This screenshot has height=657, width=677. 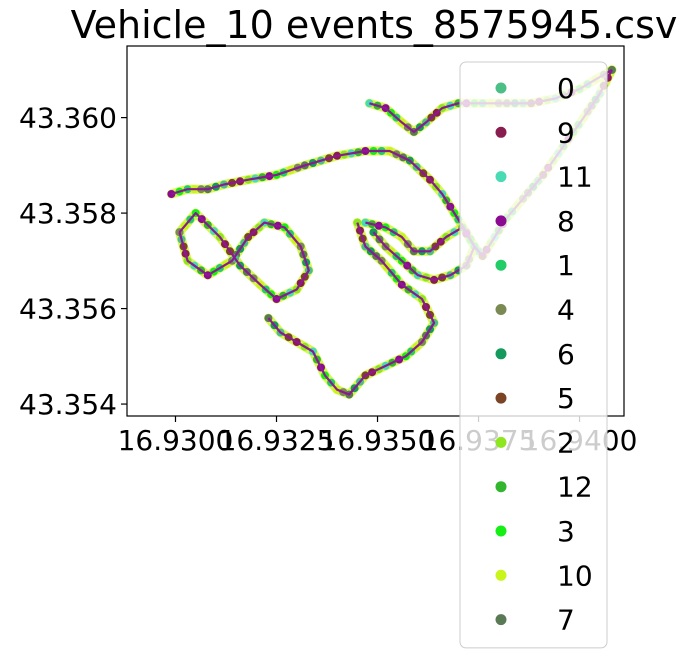 I want to click on track-halo, so click(x=244, y=256).